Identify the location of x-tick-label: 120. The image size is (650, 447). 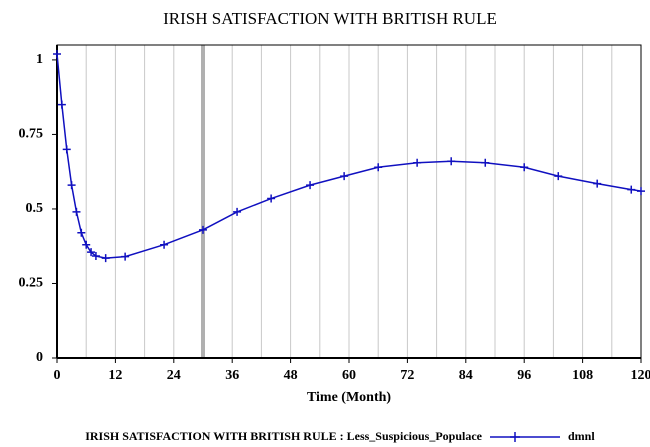
(640, 375).